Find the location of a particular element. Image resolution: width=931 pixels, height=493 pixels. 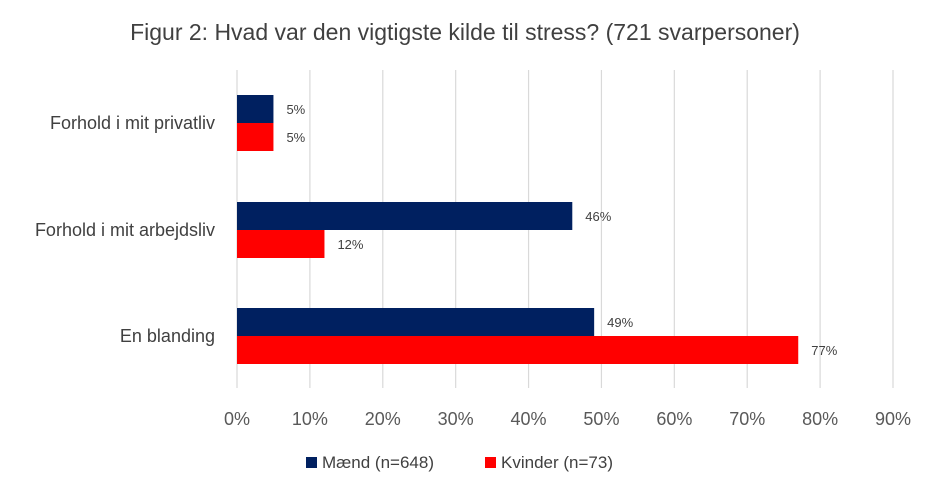

x-tick-label: 0% is located at coordinates (237, 419).